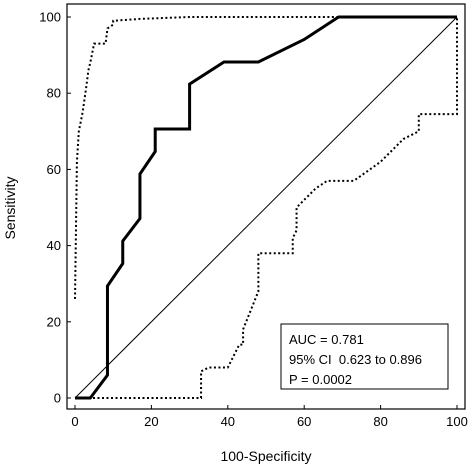  I want to click on y-tick-label: 80, so click(54, 93).